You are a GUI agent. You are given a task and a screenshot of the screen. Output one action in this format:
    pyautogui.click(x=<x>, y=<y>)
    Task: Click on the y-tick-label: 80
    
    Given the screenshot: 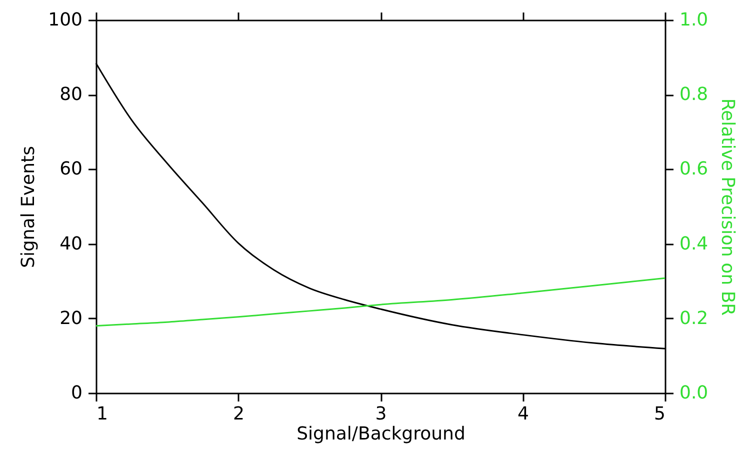 What is the action you would take?
    pyautogui.click(x=71, y=95)
    